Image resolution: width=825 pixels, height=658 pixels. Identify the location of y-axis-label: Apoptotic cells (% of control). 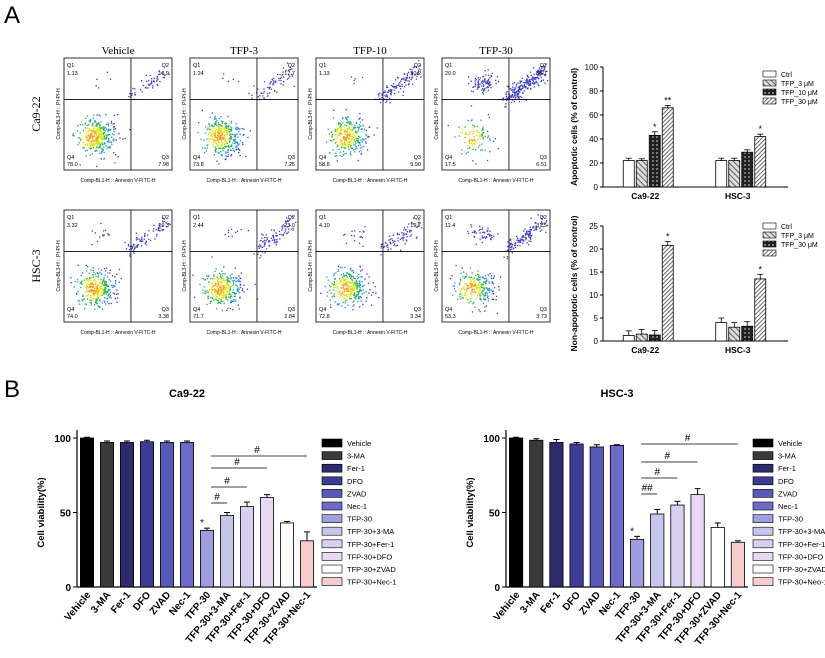
(574, 127).